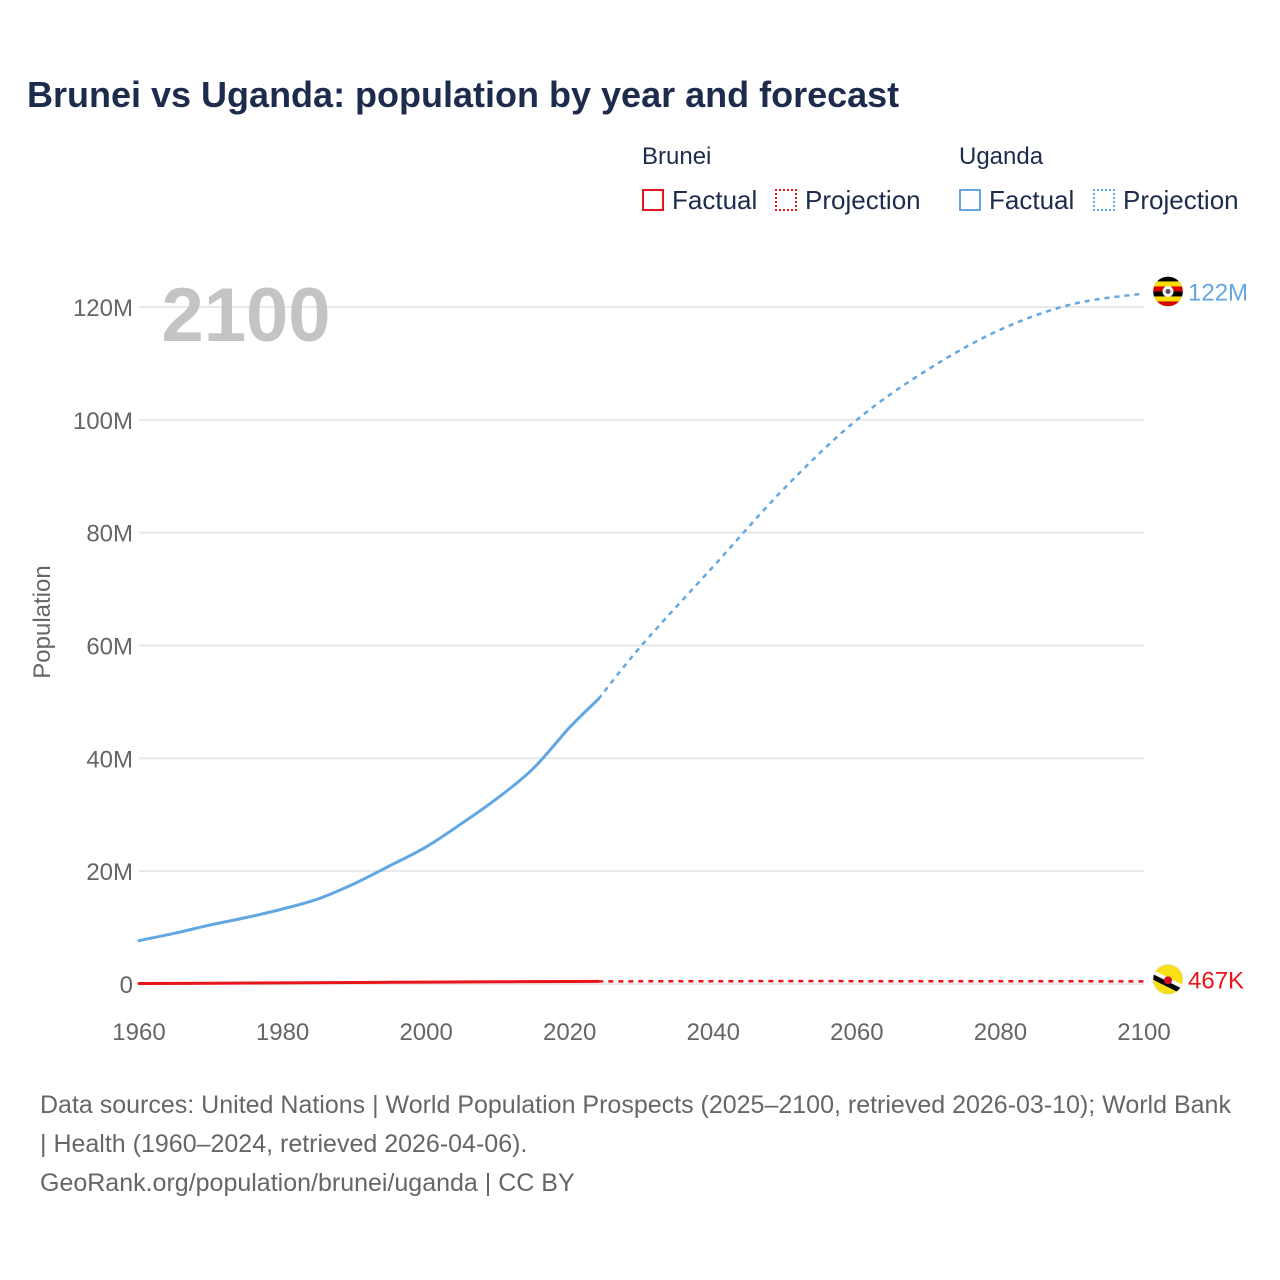  I want to click on y-tick-label: 120M, so click(103, 308).